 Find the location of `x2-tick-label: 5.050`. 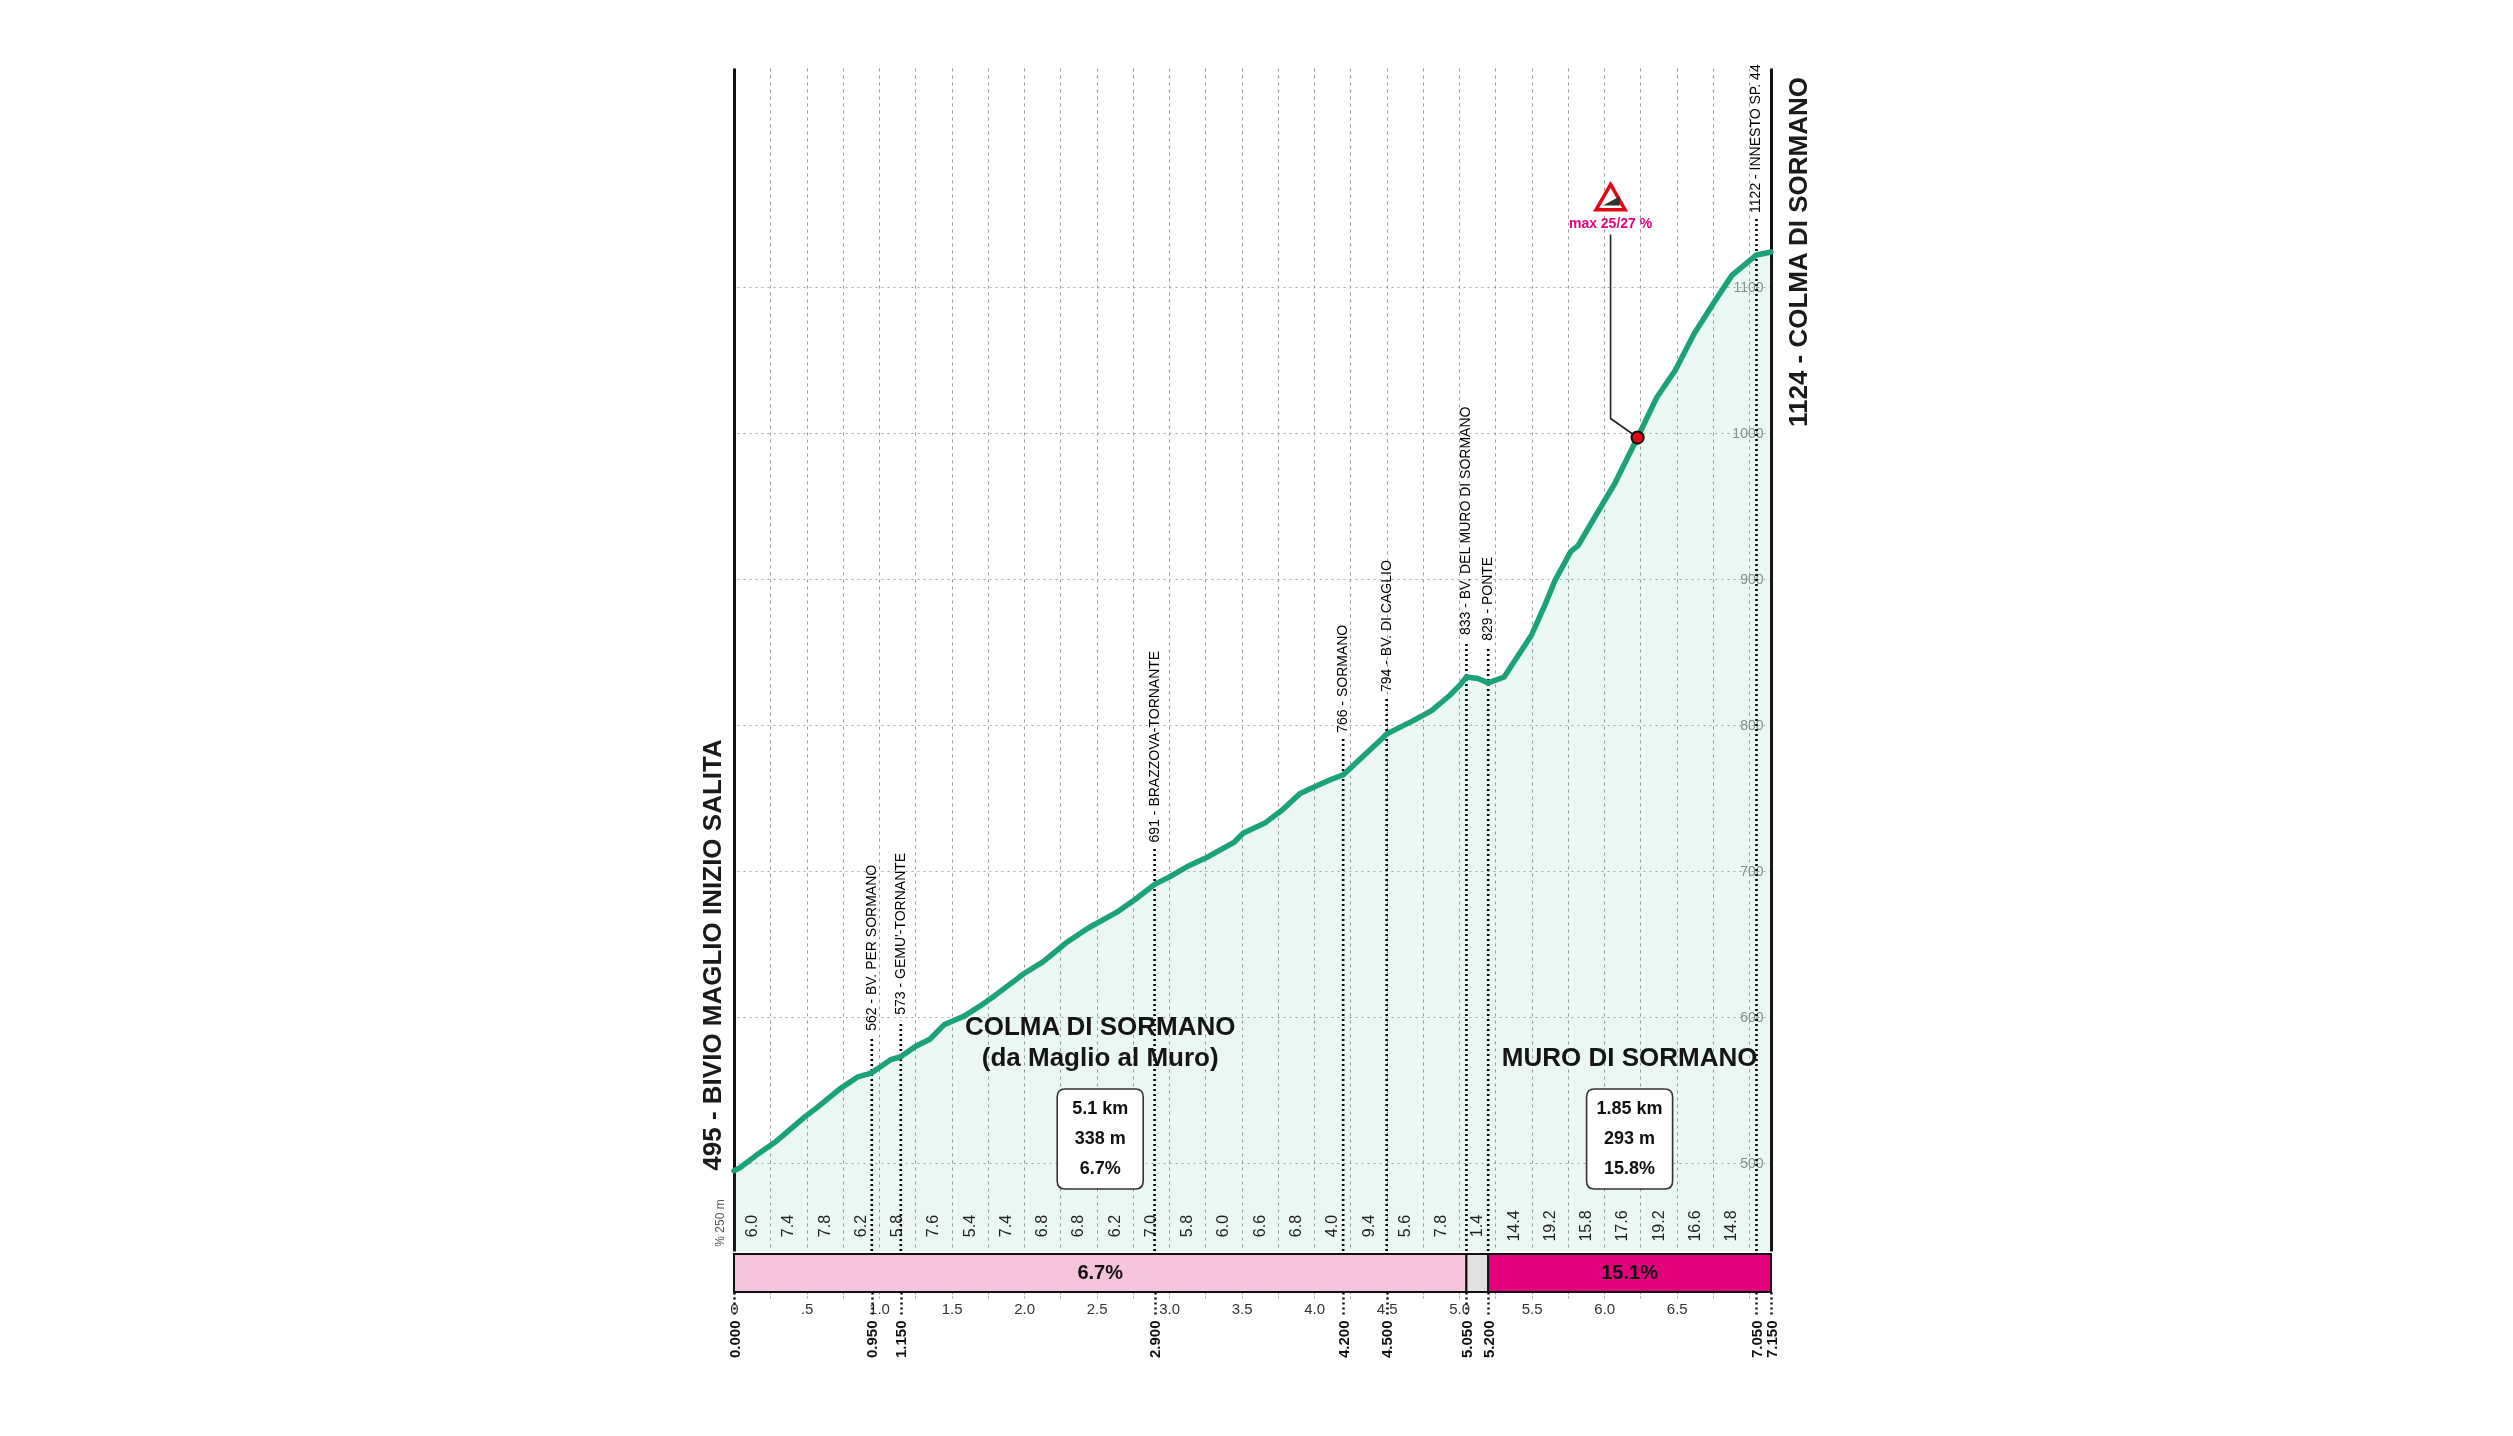

x2-tick-label: 5.050 is located at coordinates (1466, 1339).